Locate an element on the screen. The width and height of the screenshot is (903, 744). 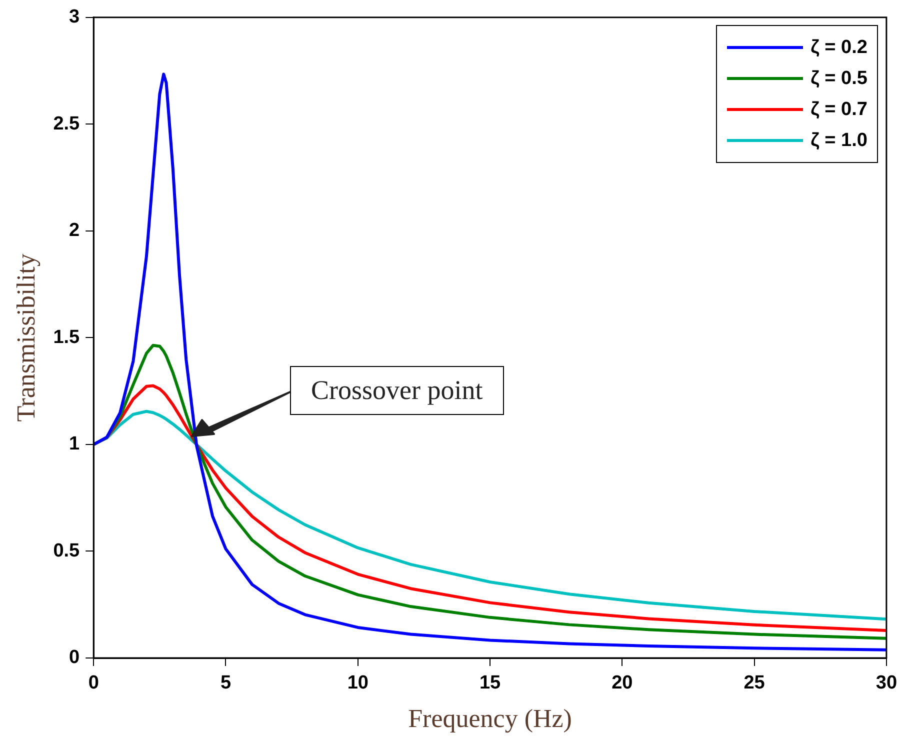
x-tick-label: 20 is located at coordinates (622, 683).